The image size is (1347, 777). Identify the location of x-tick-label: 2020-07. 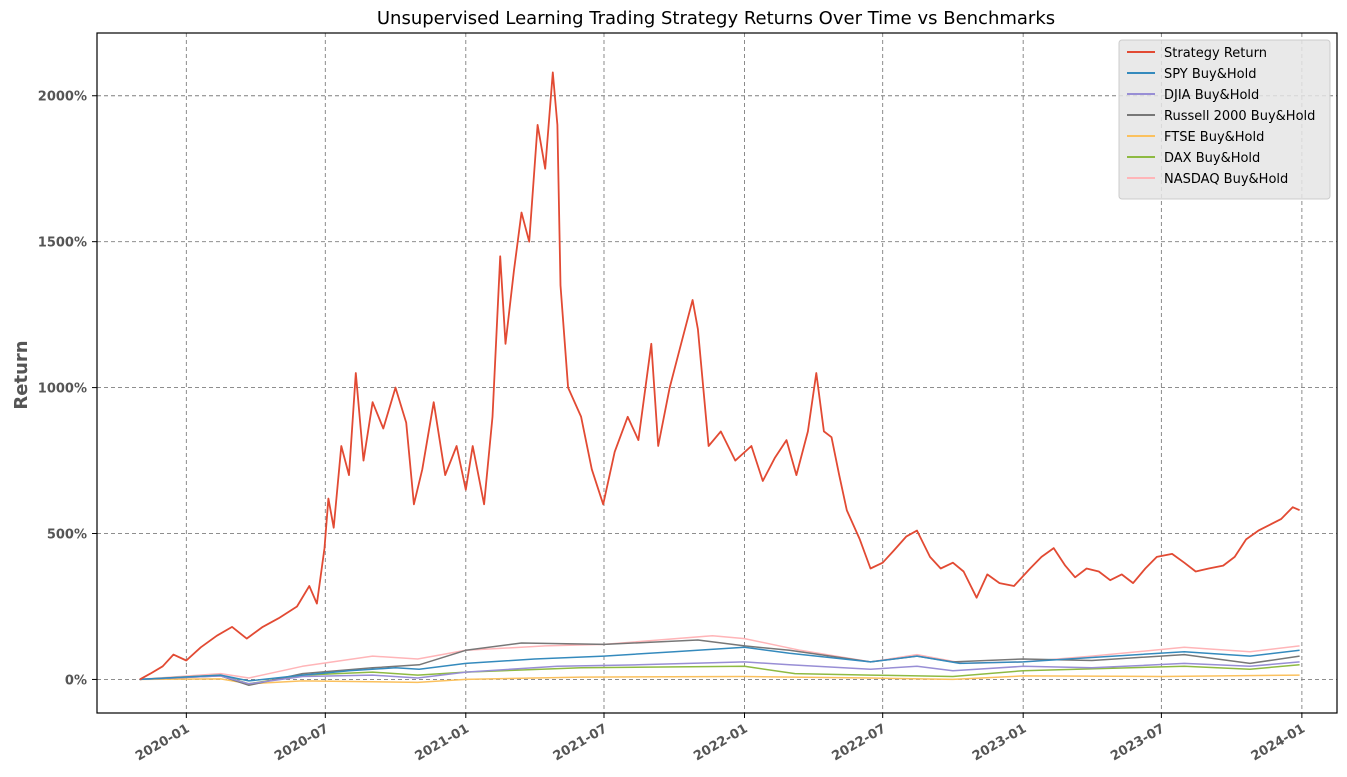
(301, 742).